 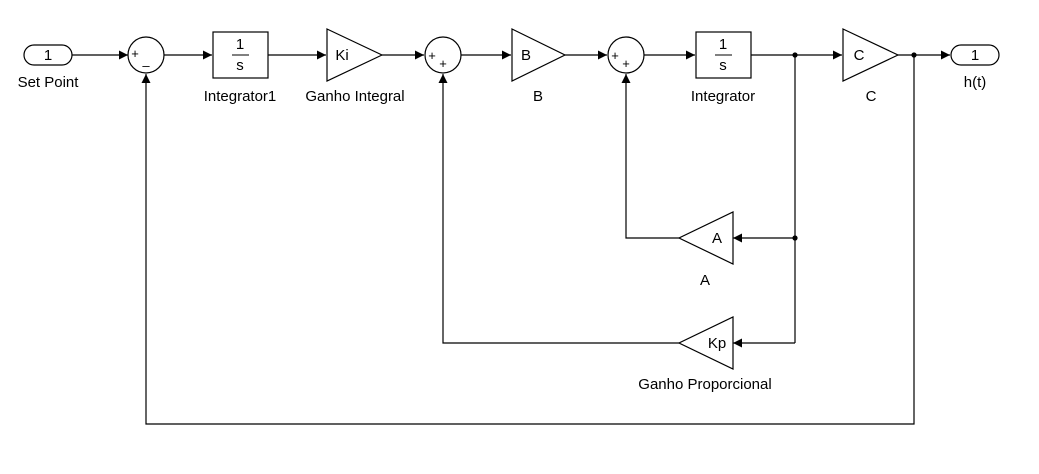 I want to click on wire-kp-to-sum2, so click(x=558, y=209).